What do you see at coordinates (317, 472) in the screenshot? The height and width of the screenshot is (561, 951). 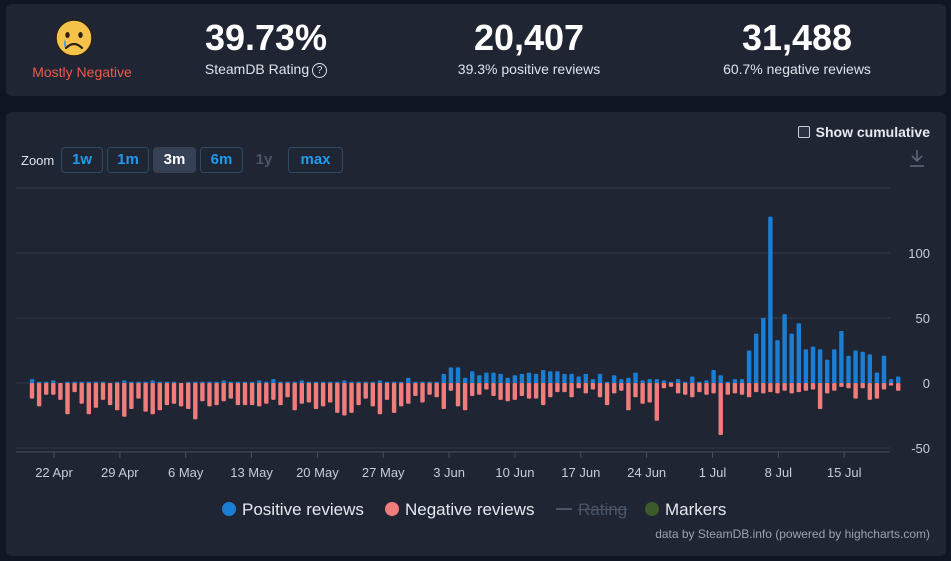 I see `x-tick-label: 20 May` at bounding box center [317, 472].